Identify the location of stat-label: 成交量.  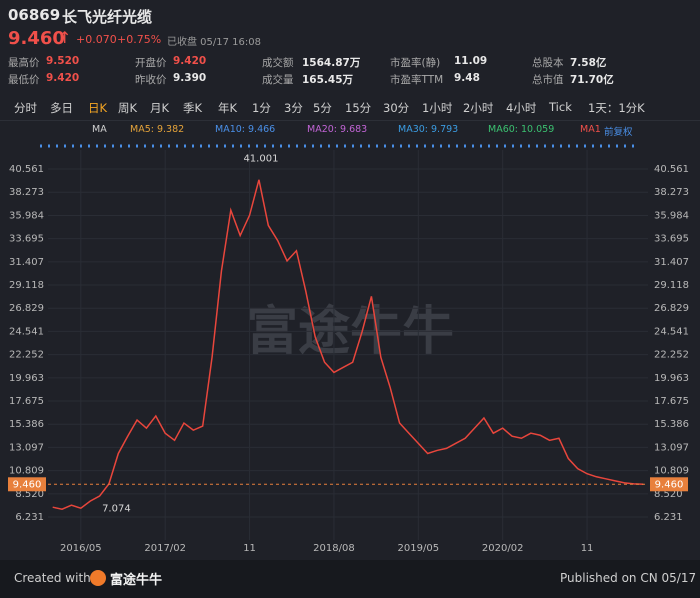
(278, 80).